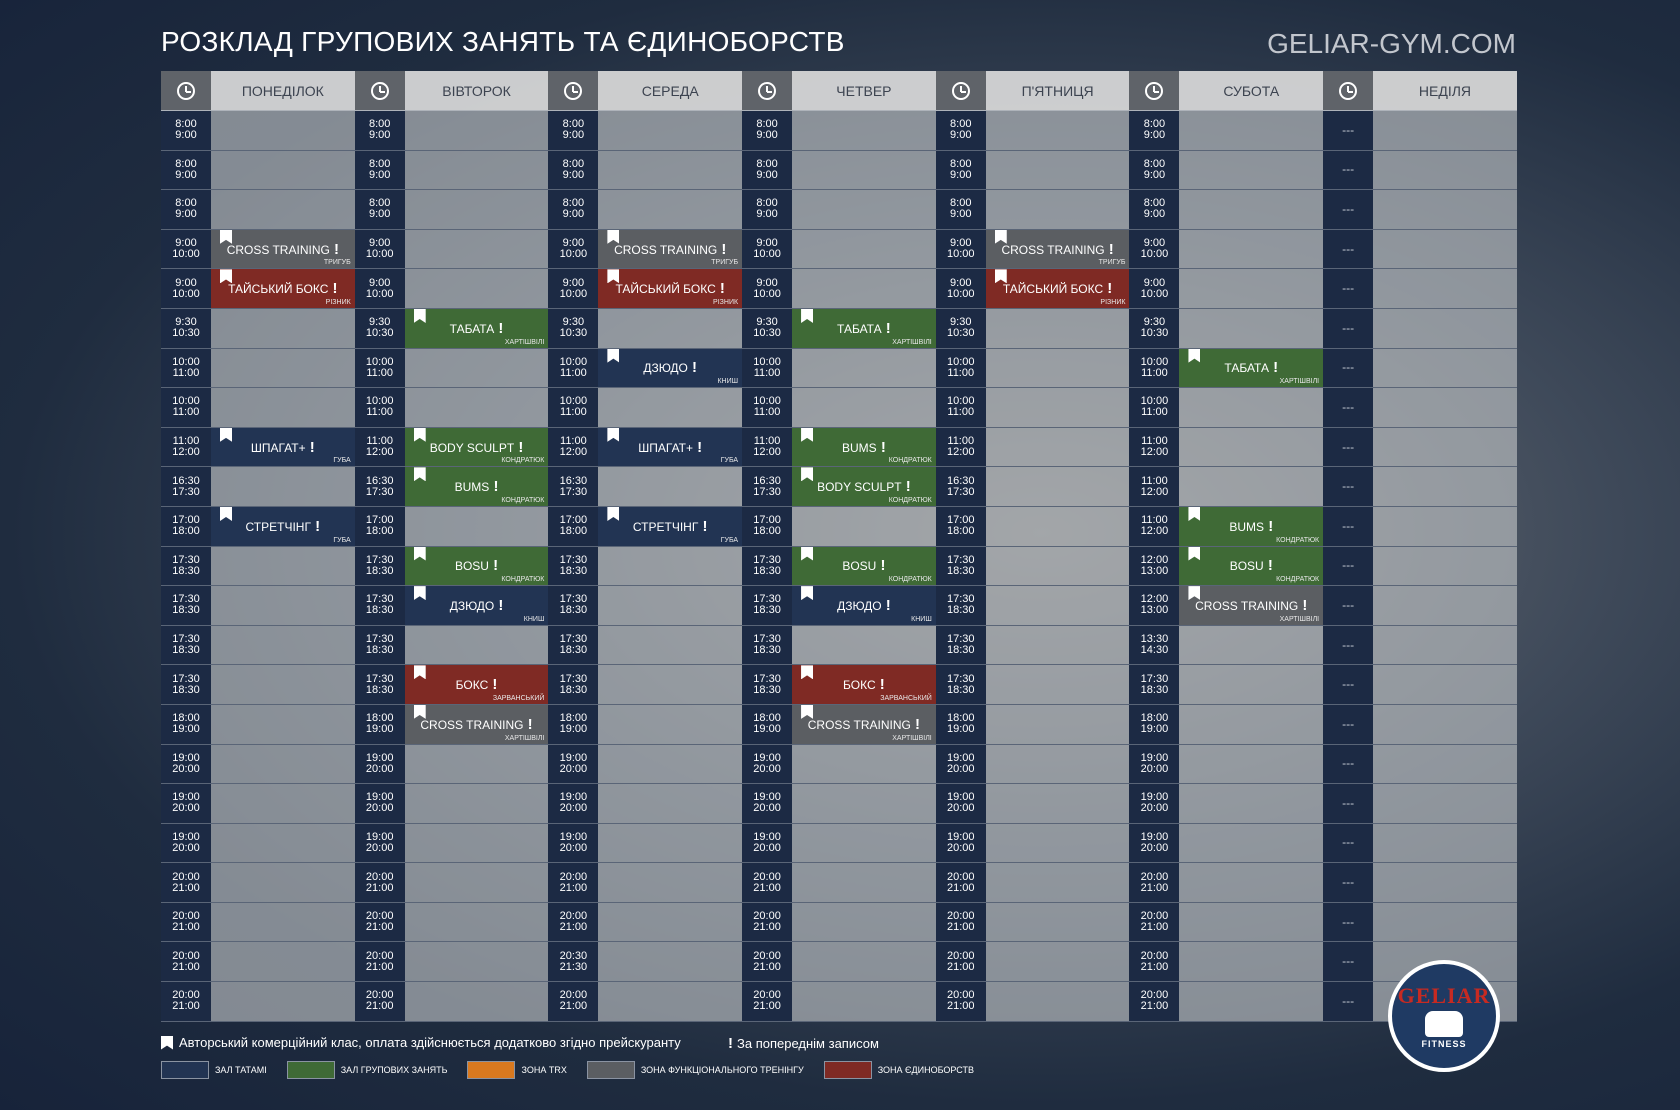 The height and width of the screenshot is (1110, 1680). I want to click on coach-name: КНИШ, so click(728, 382).